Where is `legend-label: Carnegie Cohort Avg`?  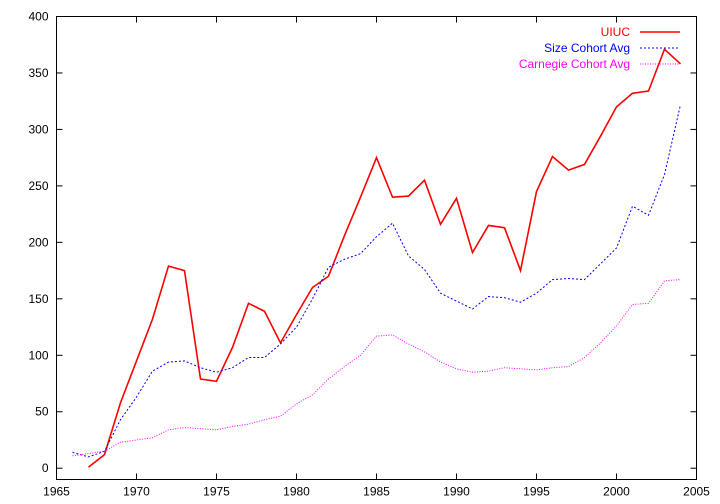 legend-label: Carnegie Cohort Avg is located at coordinates (574, 64).